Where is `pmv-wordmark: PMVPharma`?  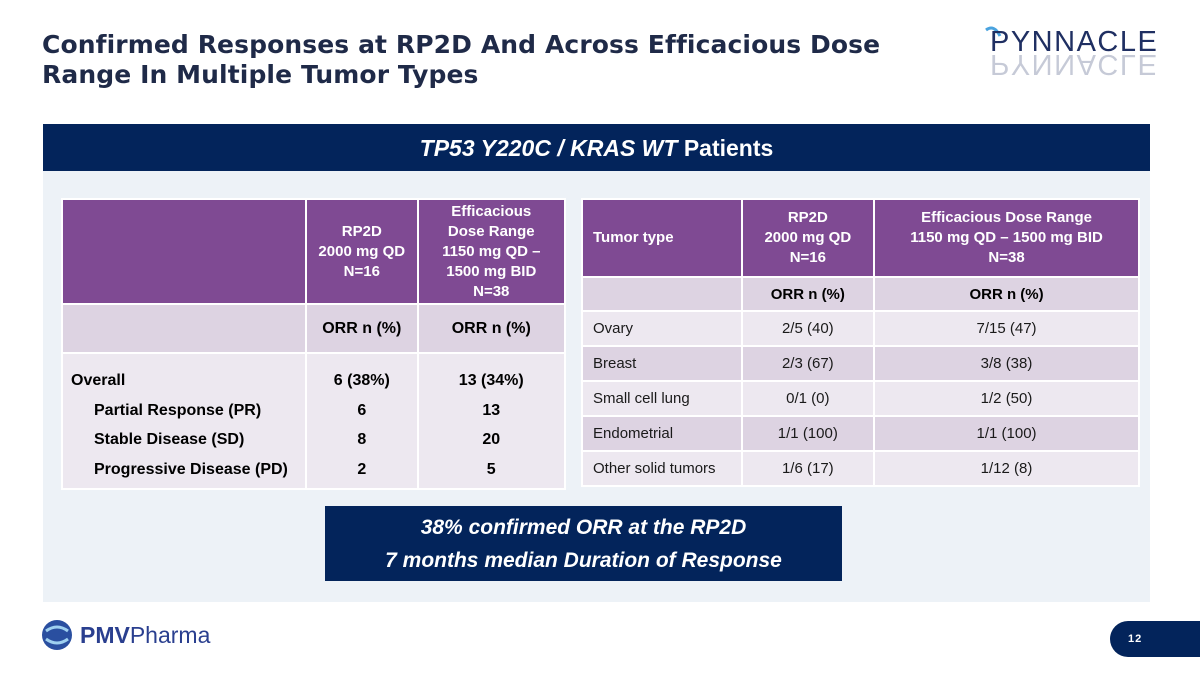 pmv-wordmark: PMVPharma is located at coordinates (145, 635).